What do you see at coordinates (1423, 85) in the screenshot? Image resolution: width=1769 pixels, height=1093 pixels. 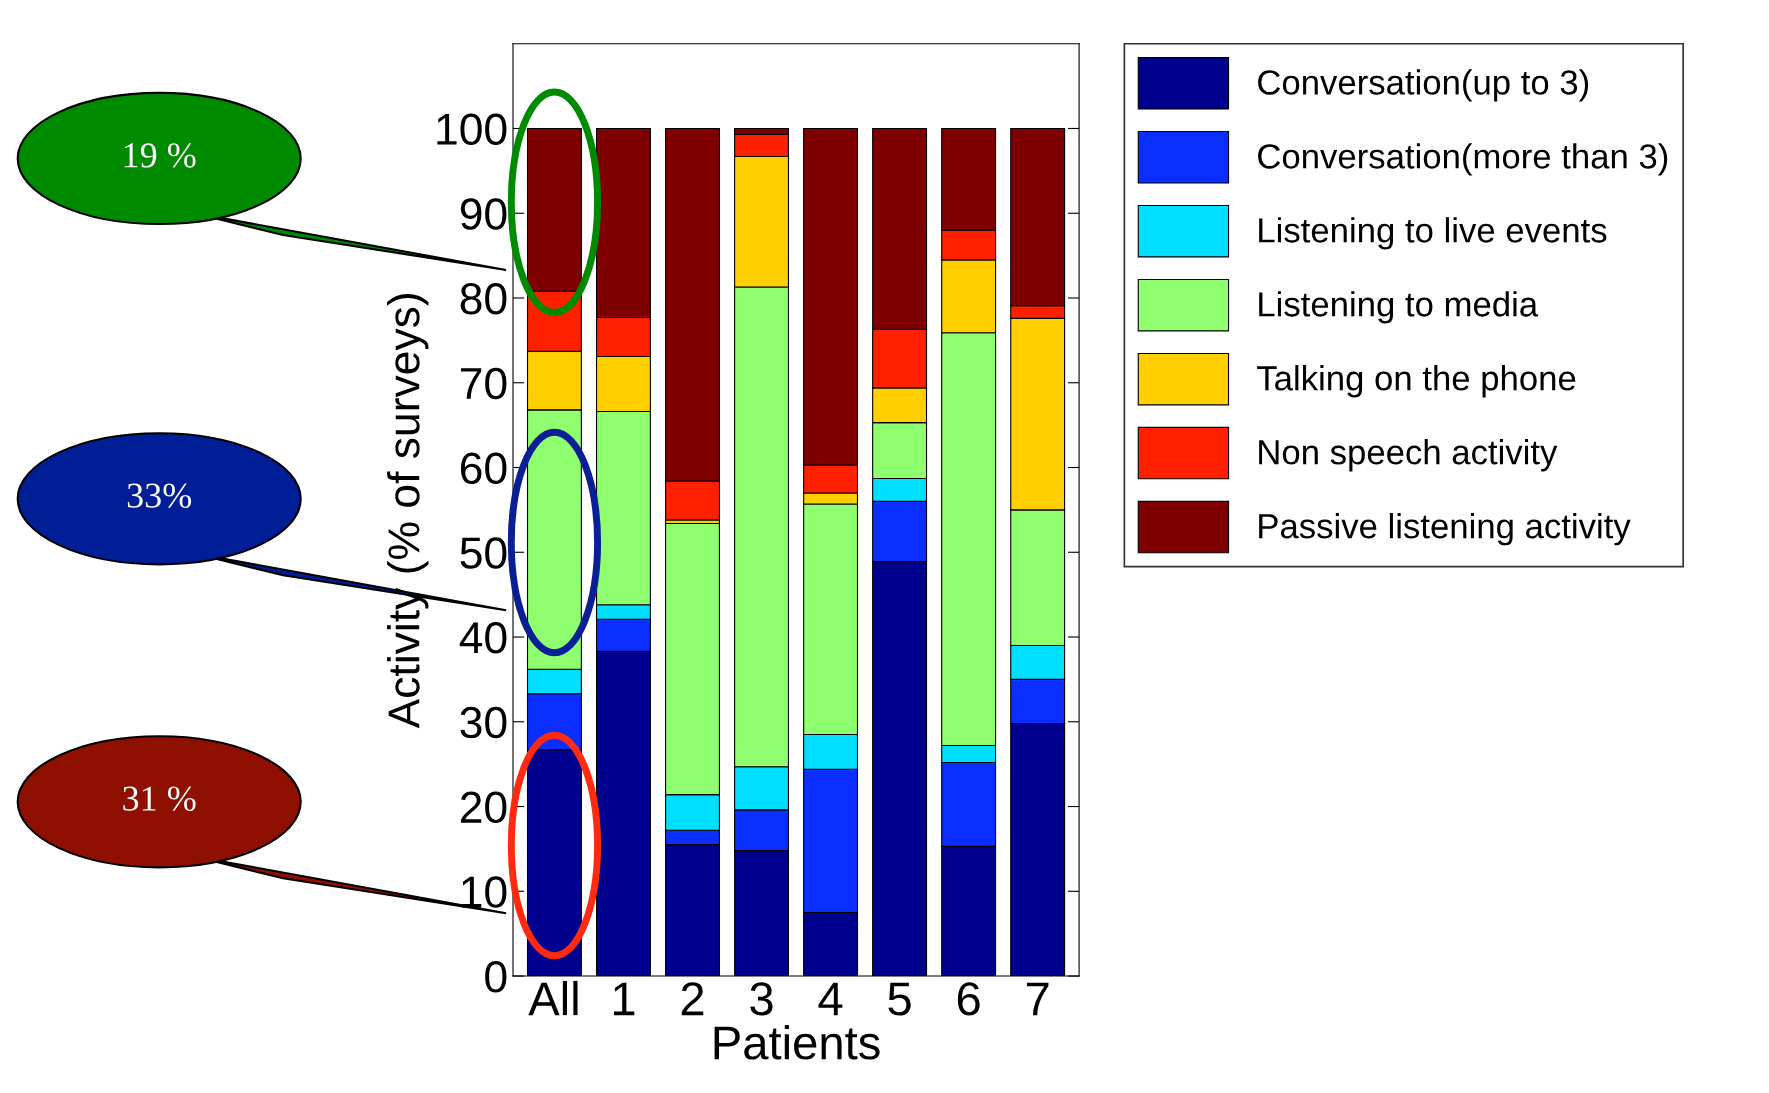 I see `legend-label: Conversation(up to 3)` at bounding box center [1423, 85].